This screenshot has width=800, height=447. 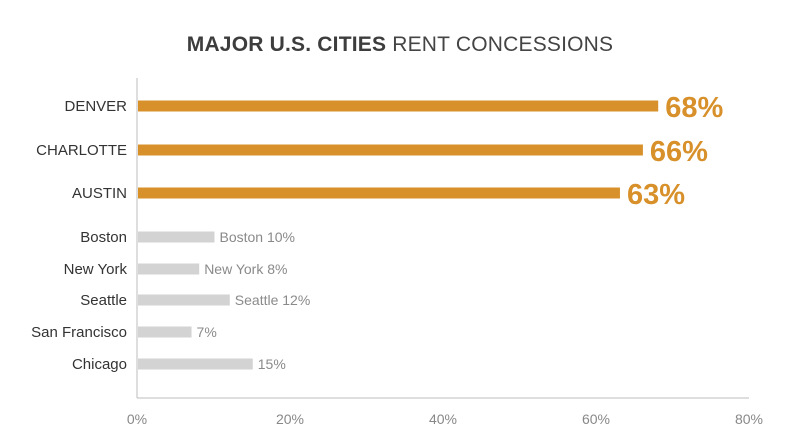 What do you see at coordinates (656, 195) in the screenshot?
I see `data-label: 63%` at bounding box center [656, 195].